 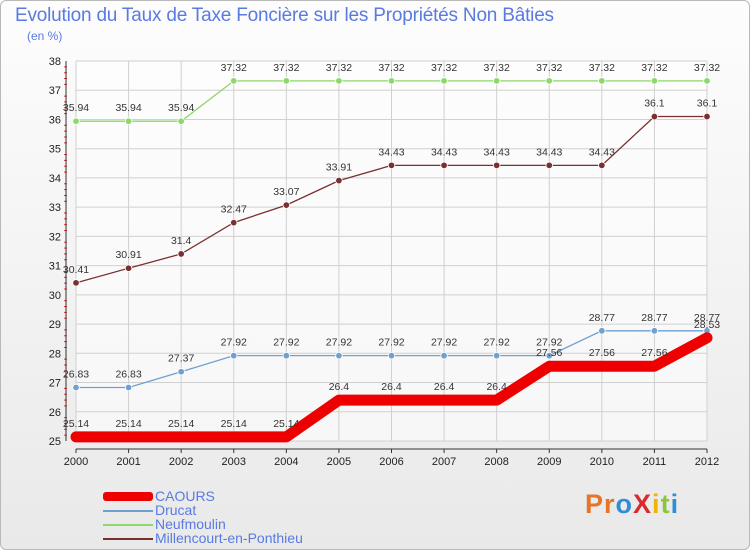 What do you see at coordinates (595, 504) in the screenshot?
I see `logo-letter: P` at bounding box center [595, 504].